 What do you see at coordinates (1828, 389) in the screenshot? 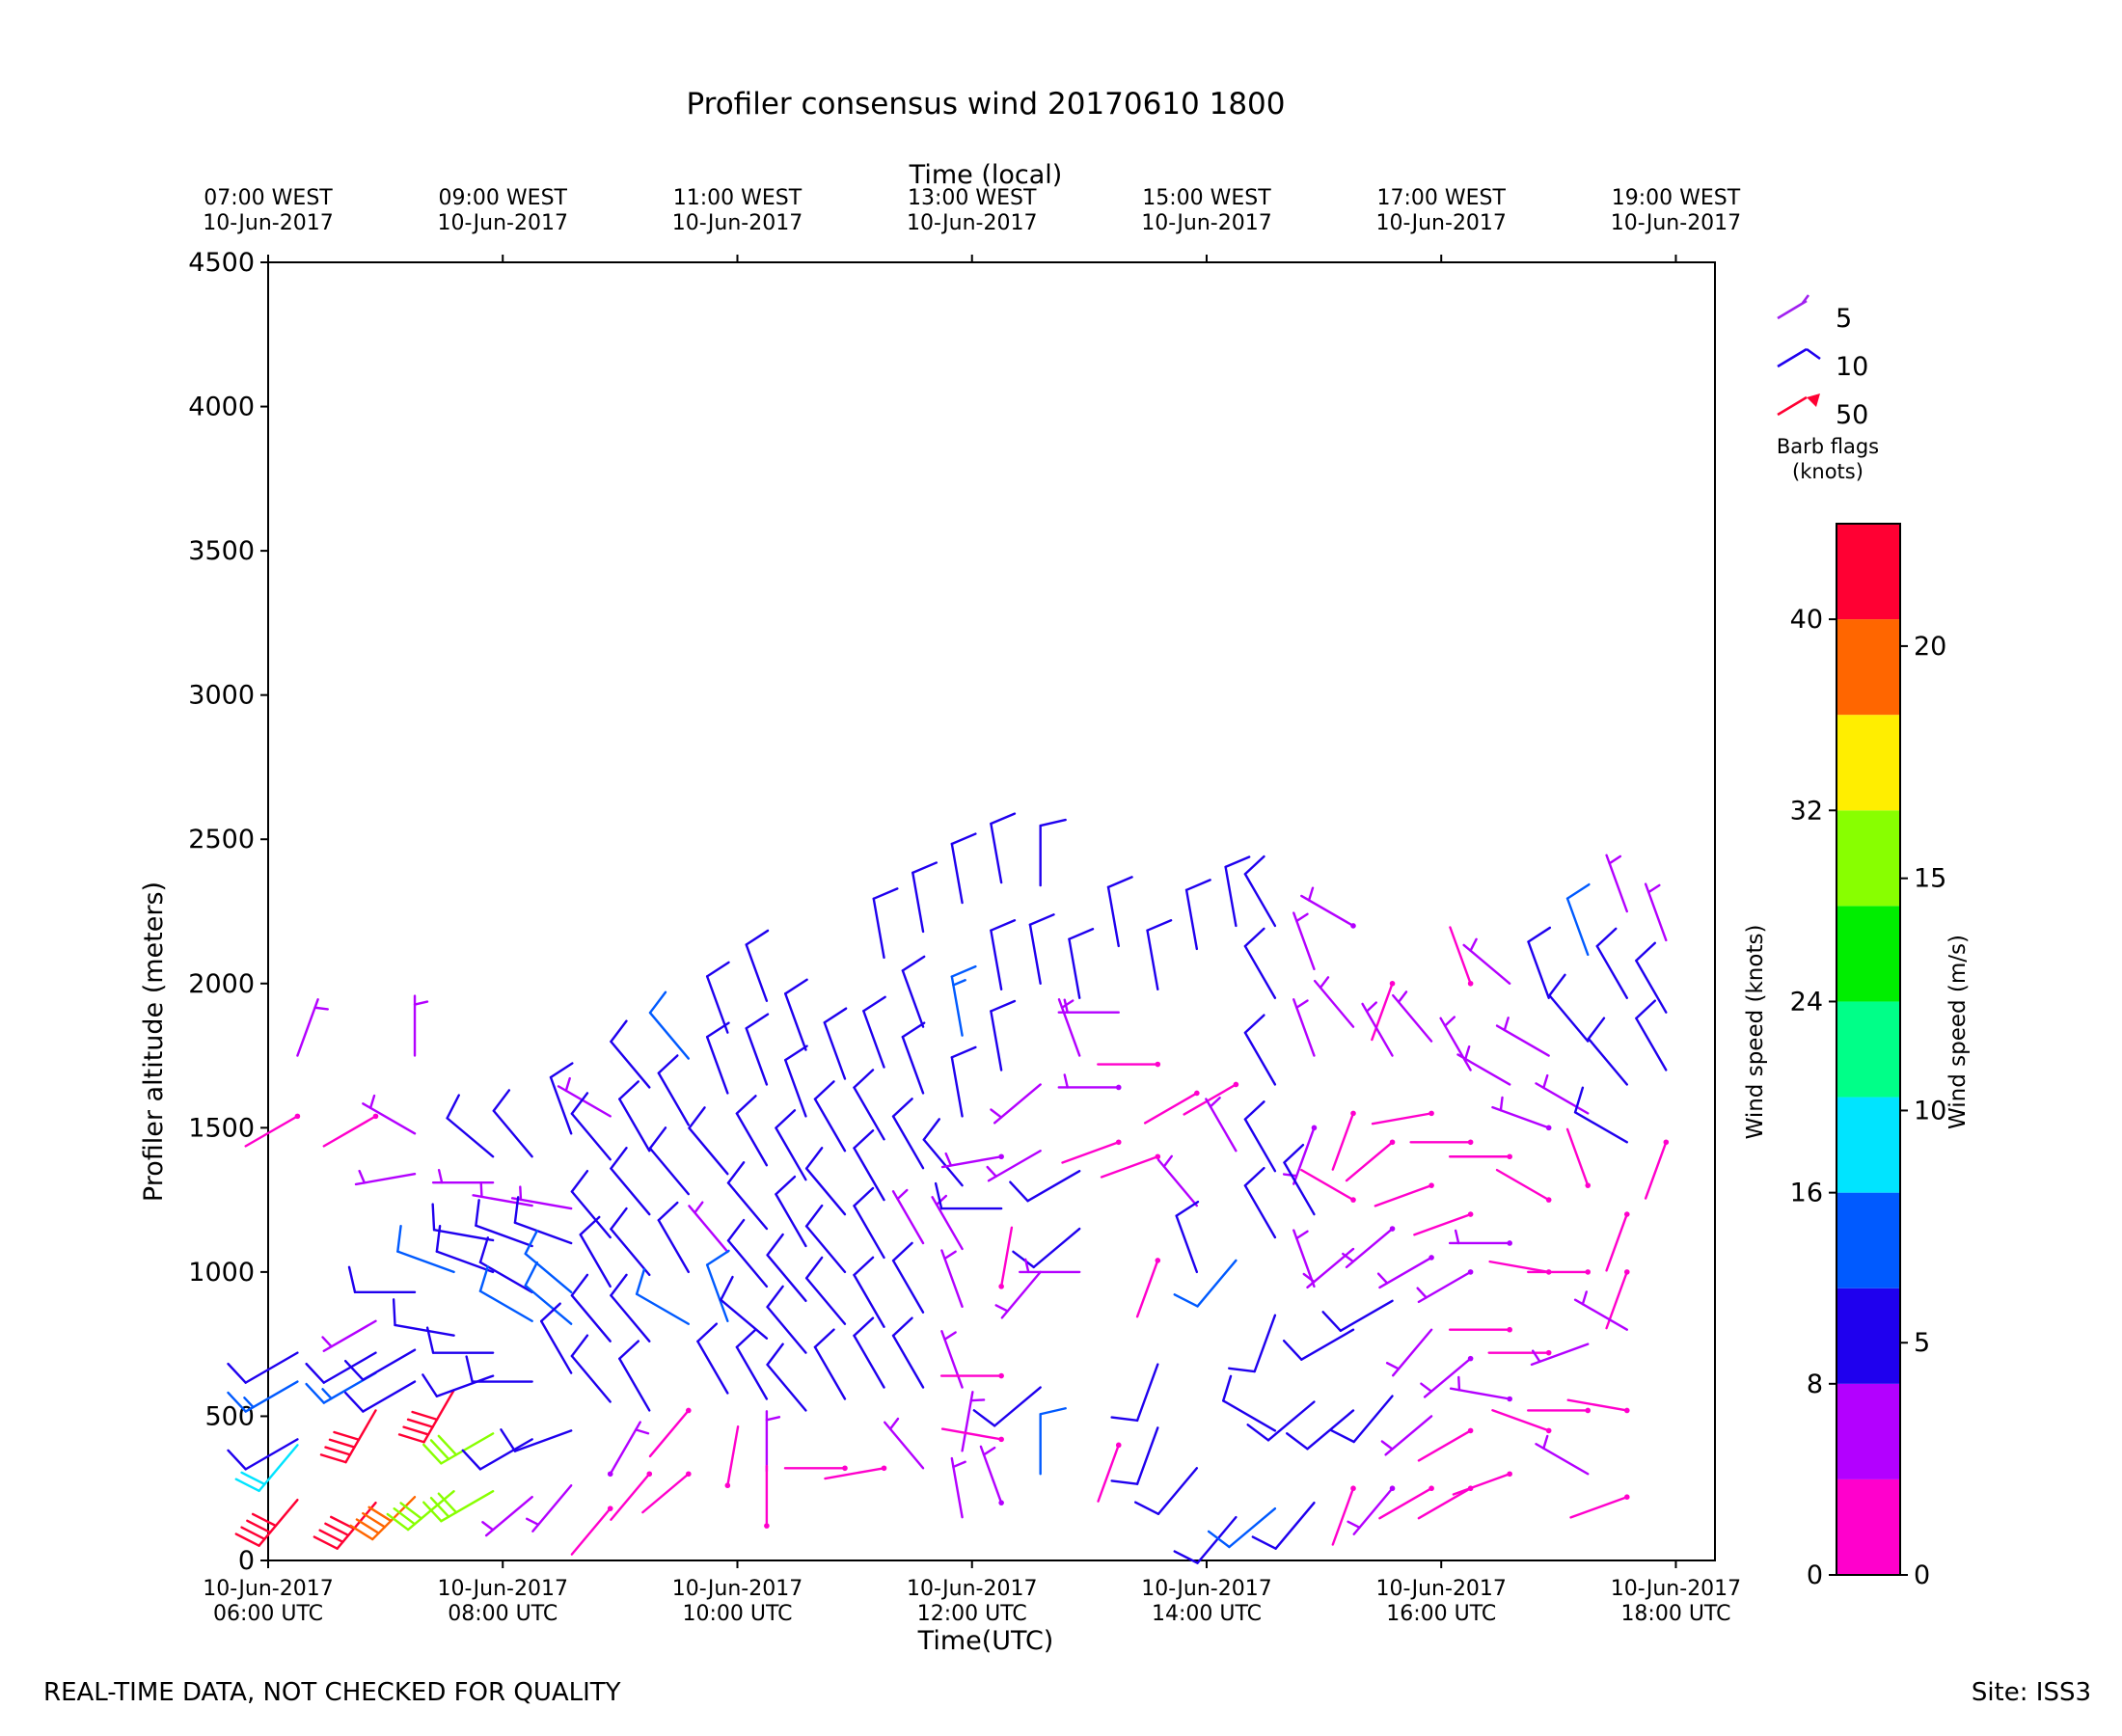
I see `barb-legend: 5 10 50 Barb flags(knots)` at bounding box center [1828, 389].